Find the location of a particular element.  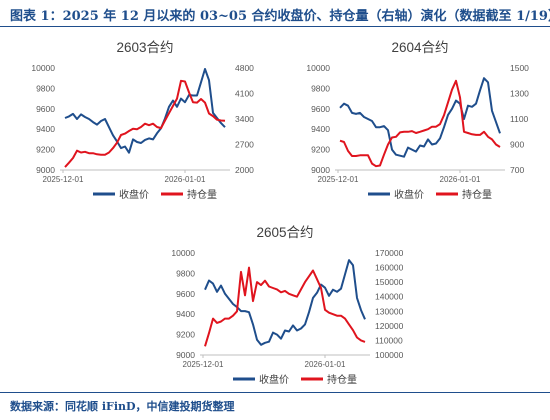

y-right-tick-label: 900 is located at coordinates (517, 145).